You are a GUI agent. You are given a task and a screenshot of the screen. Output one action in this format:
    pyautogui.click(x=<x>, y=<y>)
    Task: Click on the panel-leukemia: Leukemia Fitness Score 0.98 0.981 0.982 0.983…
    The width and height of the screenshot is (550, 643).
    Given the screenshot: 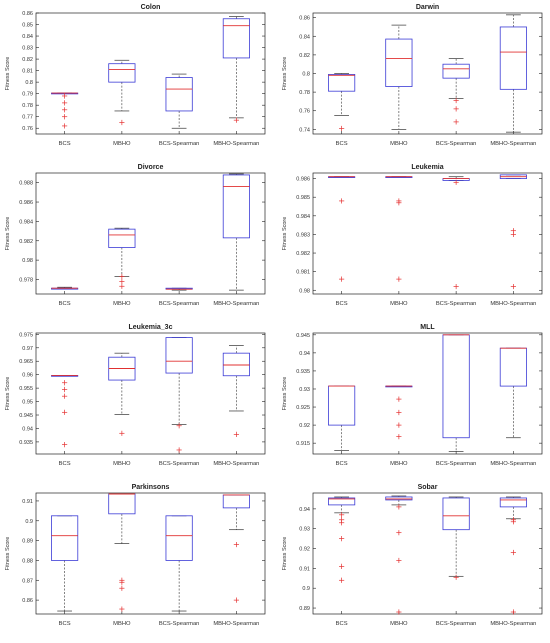 What is the action you would take?
    pyautogui.click(x=413, y=239)
    